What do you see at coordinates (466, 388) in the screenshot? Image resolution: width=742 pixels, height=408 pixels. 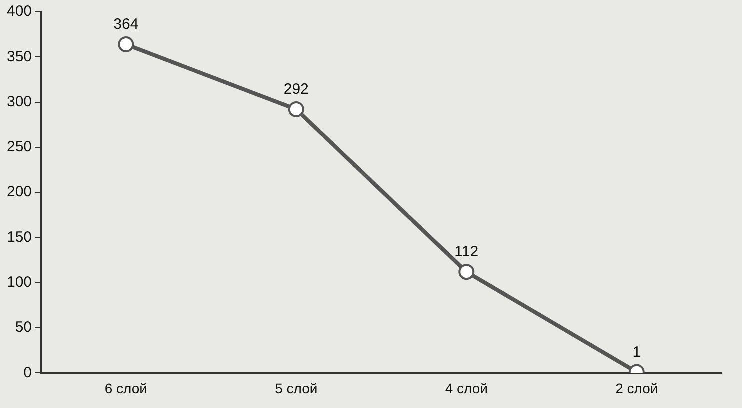 I see `x-tick-label: 4 слой` at bounding box center [466, 388].